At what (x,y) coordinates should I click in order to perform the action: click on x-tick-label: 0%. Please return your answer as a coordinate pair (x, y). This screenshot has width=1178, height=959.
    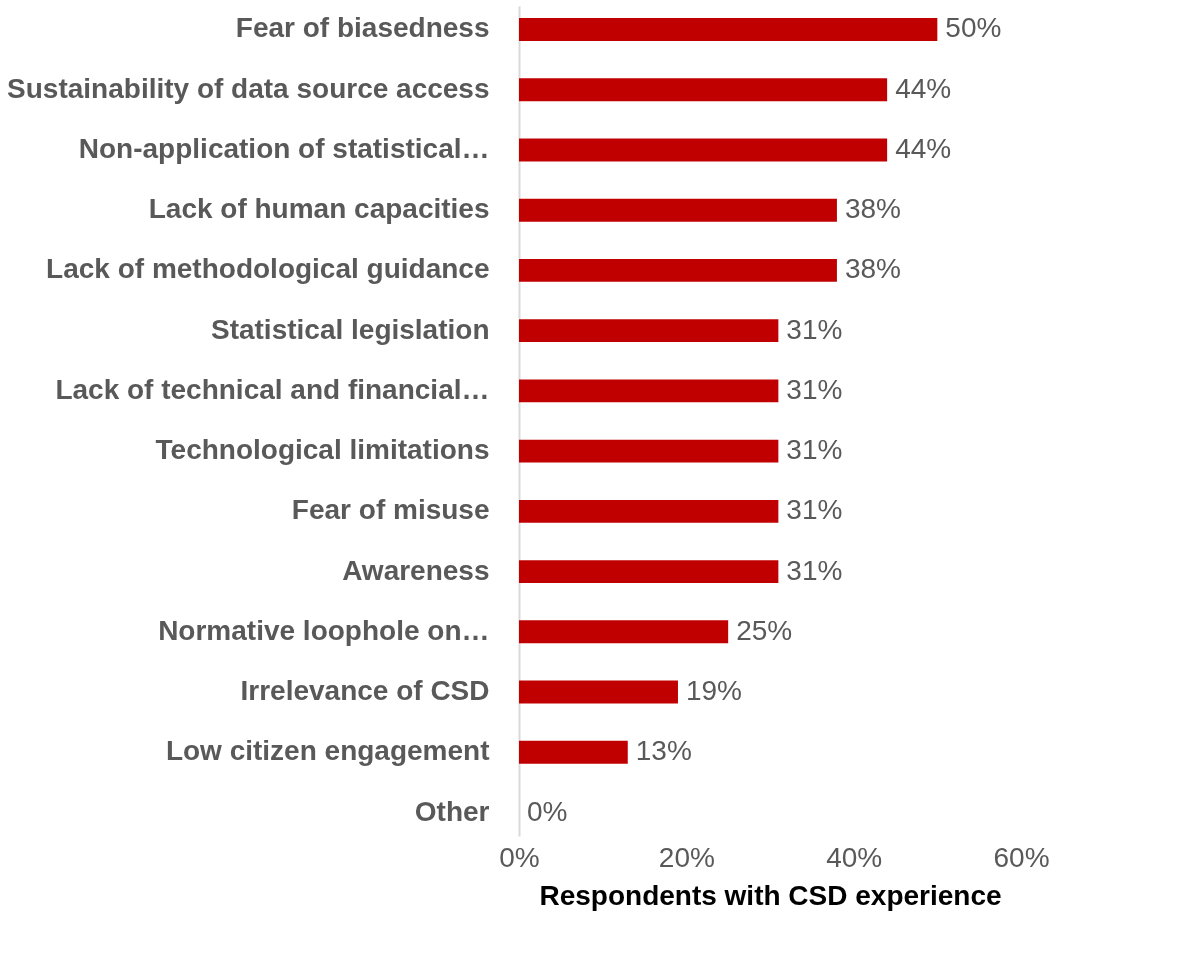
    Looking at the image, I should click on (519, 857).